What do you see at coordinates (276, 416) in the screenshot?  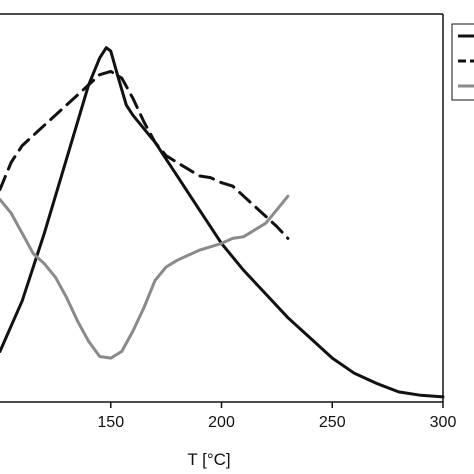 I see `x-ticks: 150 200 250 300` at bounding box center [276, 416].